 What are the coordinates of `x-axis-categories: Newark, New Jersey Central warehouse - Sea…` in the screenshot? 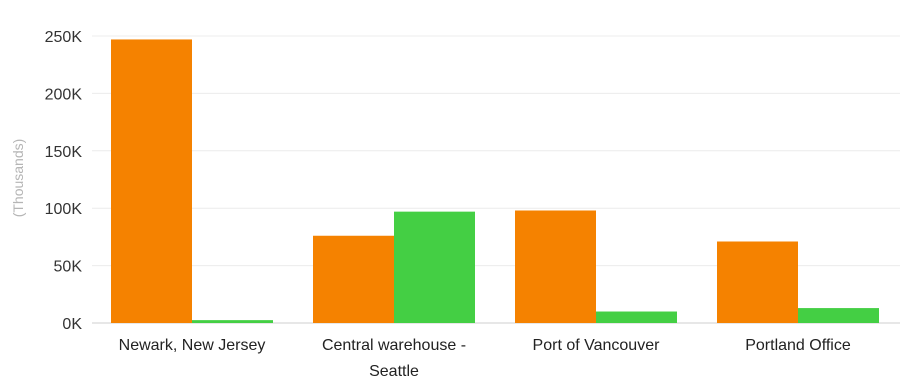 It's located at (485, 358).